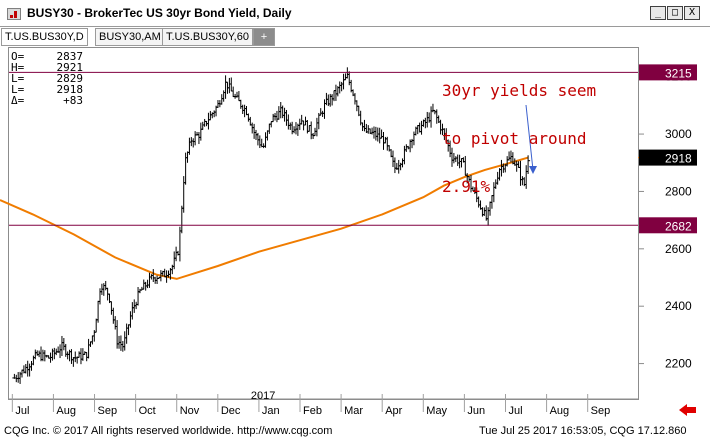 The height and width of the screenshot is (444, 710). What do you see at coordinates (678, 191) in the screenshot?
I see `y-tick-label: 2800` at bounding box center [678, 191].